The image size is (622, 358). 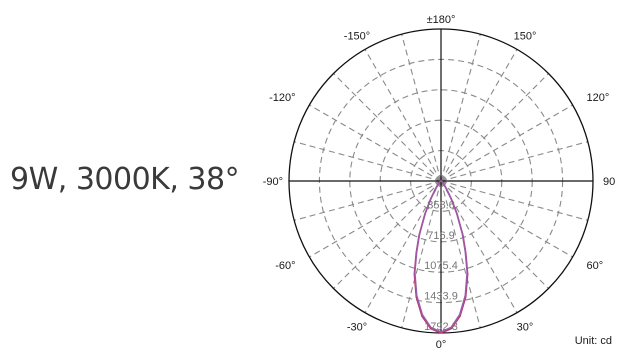 What do you see at coordinates (285, 266) in the screenshot?
I see `angle-label: -60°` at bounding box center [285, 266].